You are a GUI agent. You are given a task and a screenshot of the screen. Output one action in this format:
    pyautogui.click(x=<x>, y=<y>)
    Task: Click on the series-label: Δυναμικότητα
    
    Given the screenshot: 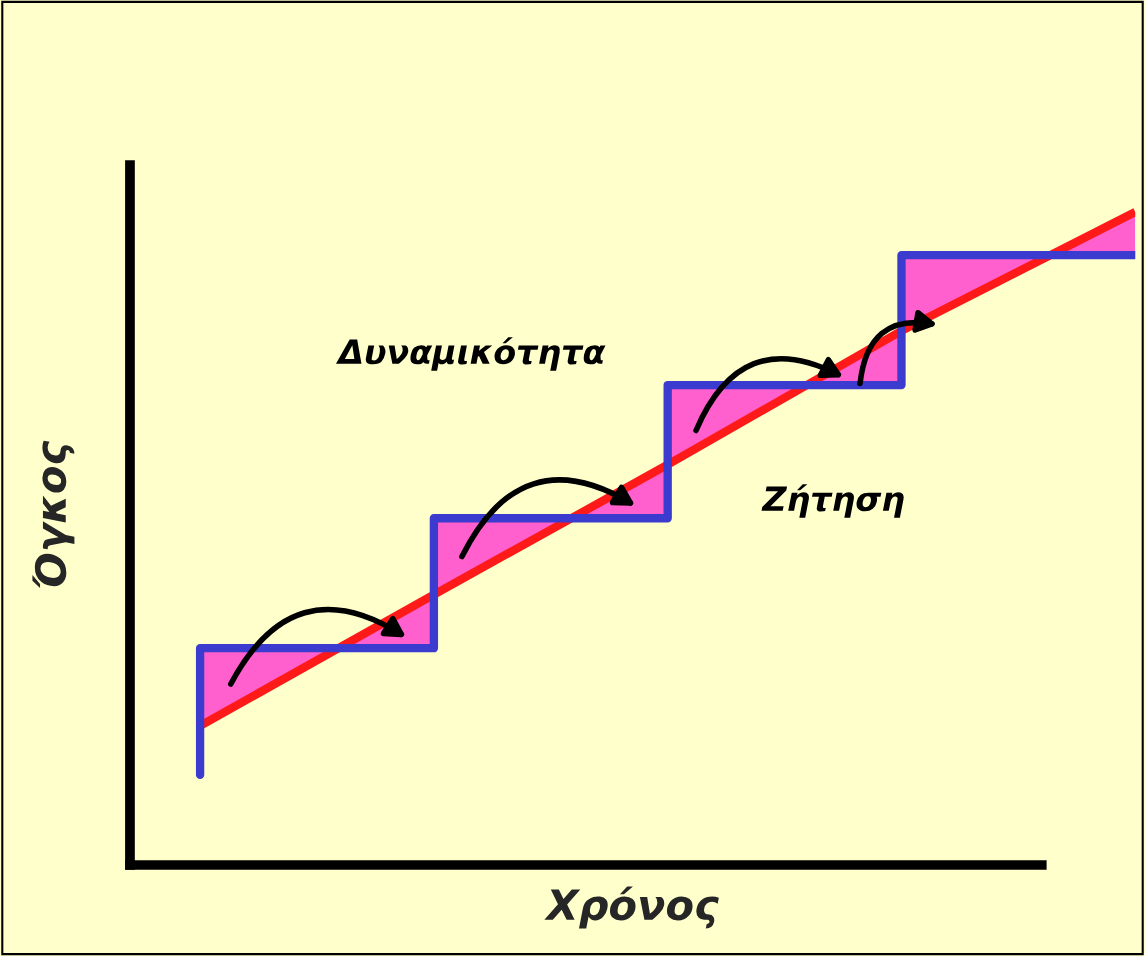 What is the action you would take?
    pyautogui.click(x=470, y=354)
    